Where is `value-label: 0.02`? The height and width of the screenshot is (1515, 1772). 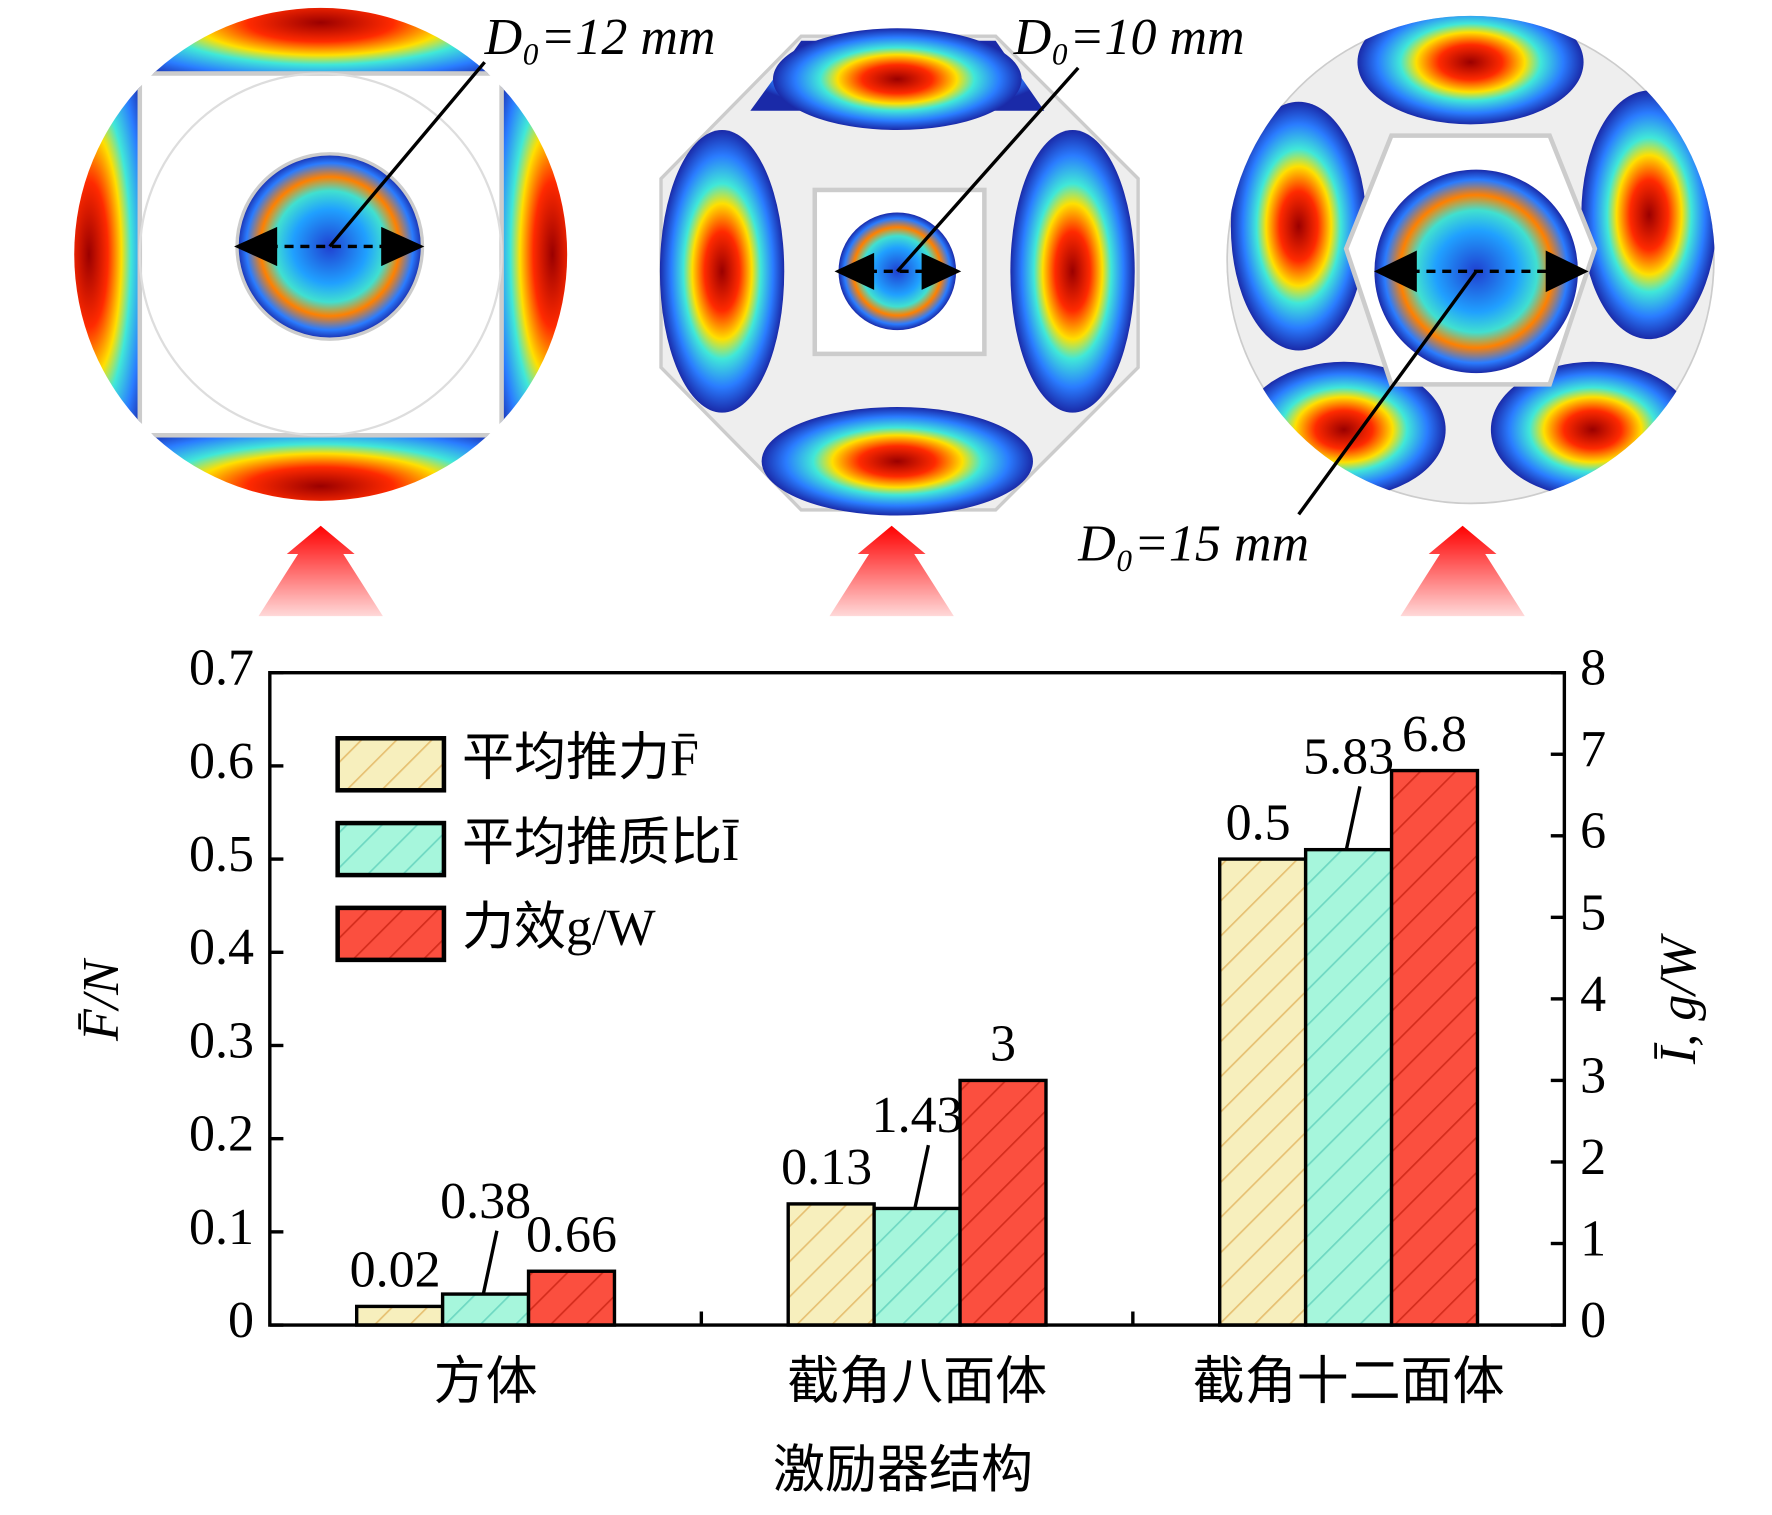 value-label: 0.02 is located at coordinates (395, 1270).